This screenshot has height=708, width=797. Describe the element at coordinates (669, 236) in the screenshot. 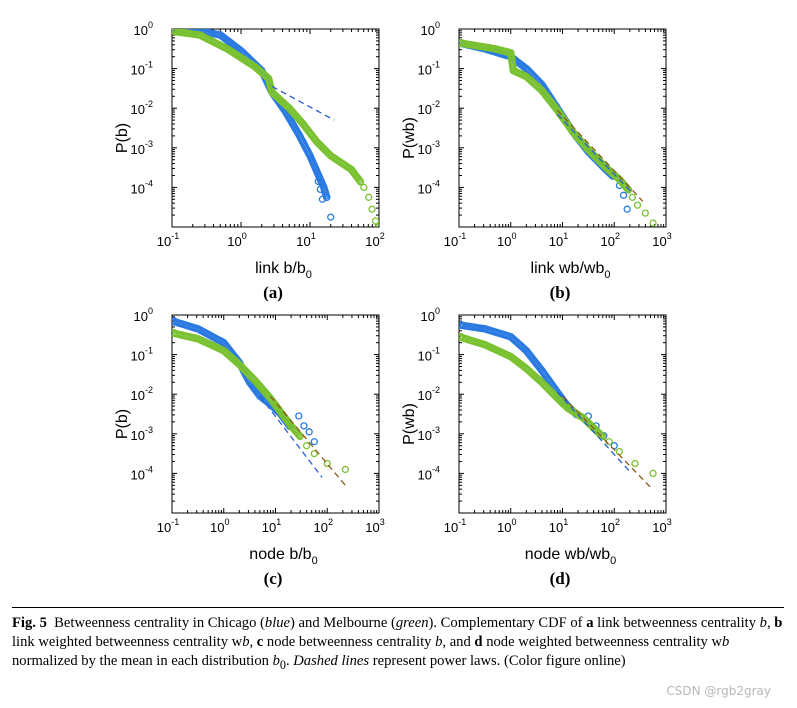

I see `x-tick-exponent: 3` at that location.